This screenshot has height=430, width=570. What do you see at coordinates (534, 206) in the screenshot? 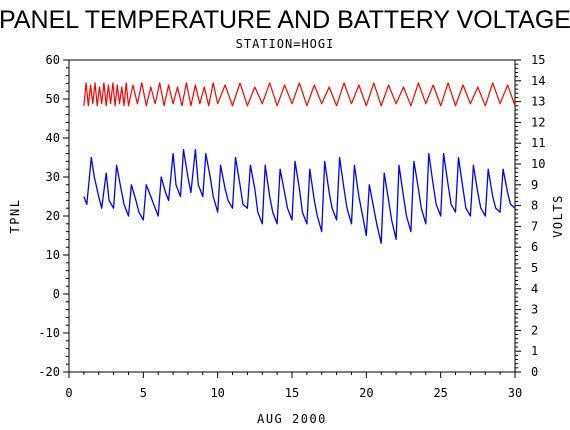
I see `y2-tick-label: 8` at bounding box center [534, 206].